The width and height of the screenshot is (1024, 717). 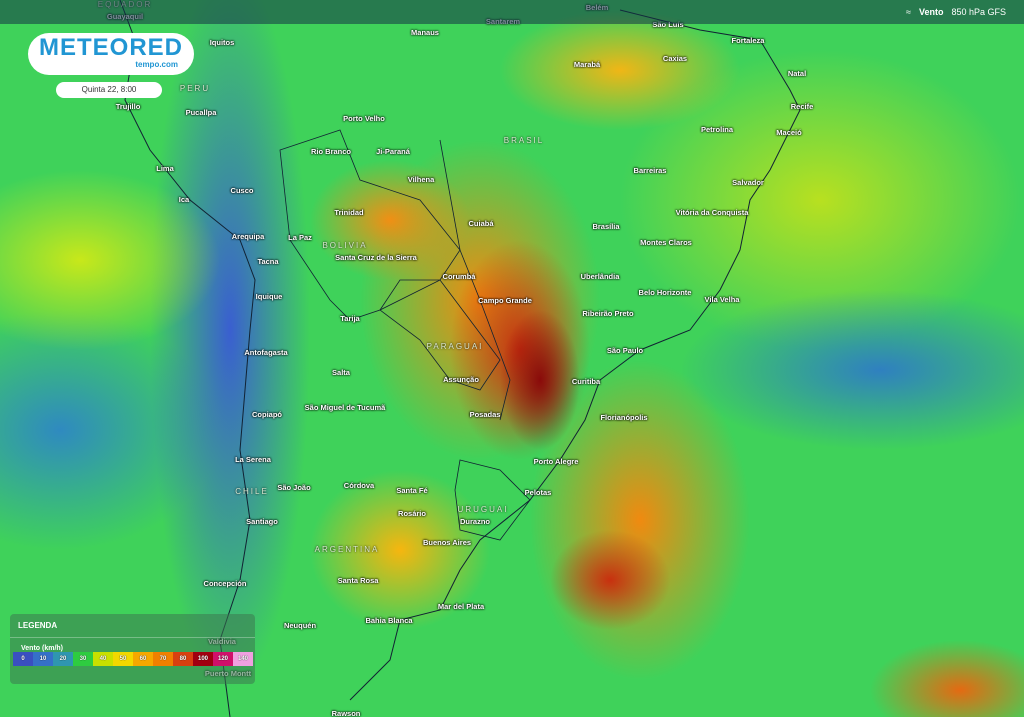 What do you see at coordinates (203, 659) in the screenshot?
I see `scale-stop: 100` at bounding box center [203, 659].